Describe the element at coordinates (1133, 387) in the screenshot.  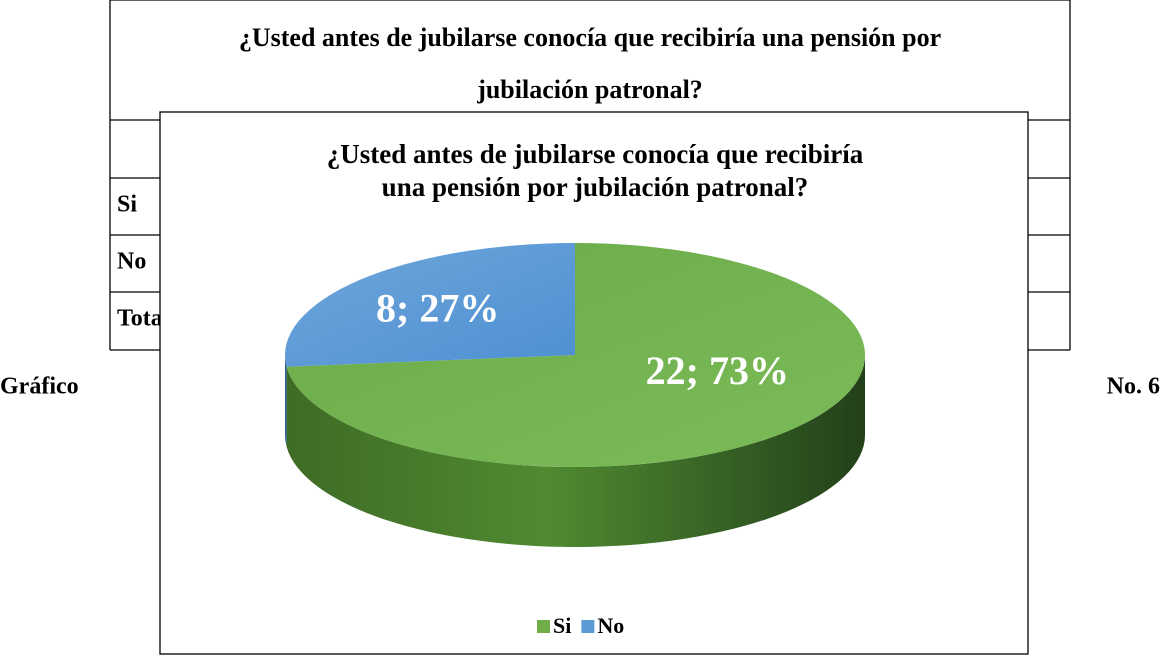
I see `caption: No. 6` at that location.